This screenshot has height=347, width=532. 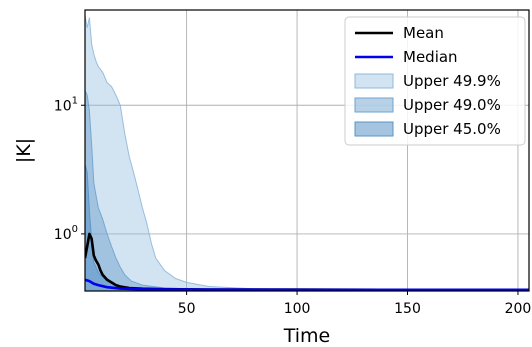 I want to click on x-tick-label: 150, so click(x=407, y=309).